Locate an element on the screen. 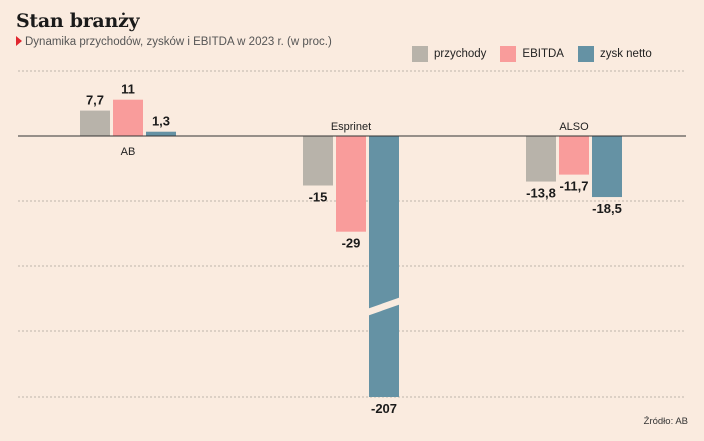 The height and width of the screenshot is (441, 704). data-label-esprinet-przychody: -15 is located at coordinates (318, 197).